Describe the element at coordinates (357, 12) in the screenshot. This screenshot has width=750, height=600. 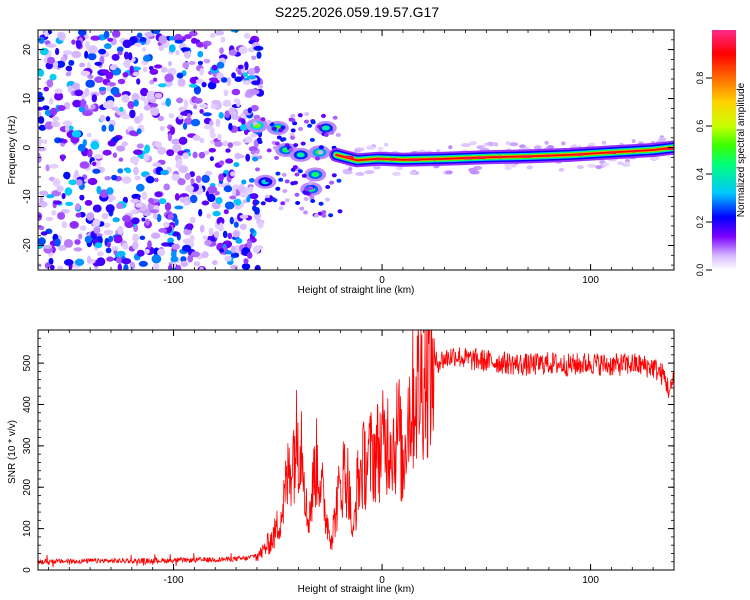
I see `figure-title: S225.2026.059.19.57.G17` at that location.